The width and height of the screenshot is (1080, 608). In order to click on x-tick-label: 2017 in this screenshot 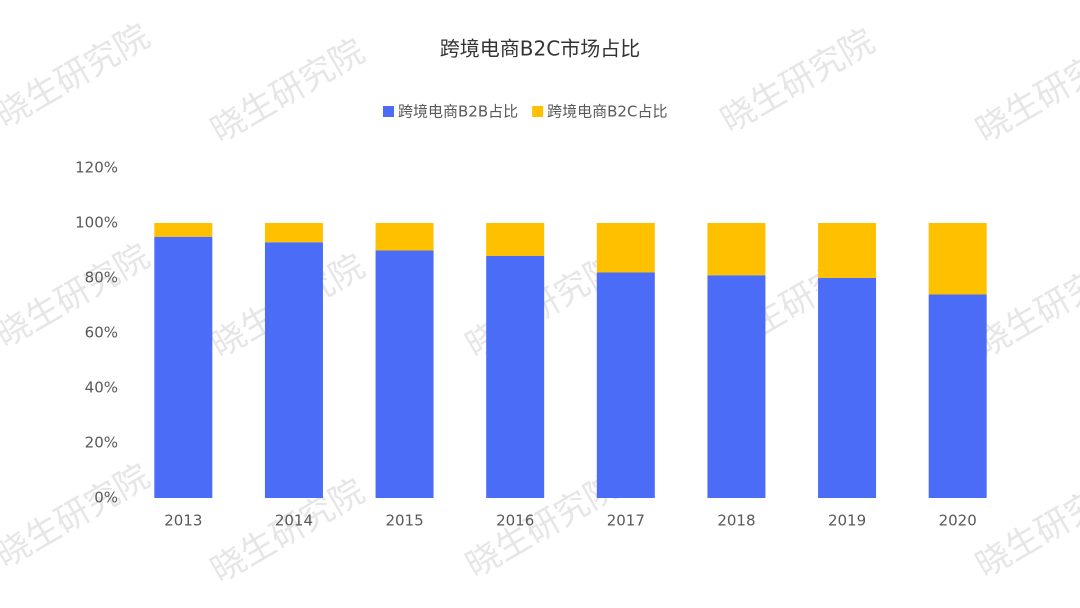, I will do `click(626, 521)`.